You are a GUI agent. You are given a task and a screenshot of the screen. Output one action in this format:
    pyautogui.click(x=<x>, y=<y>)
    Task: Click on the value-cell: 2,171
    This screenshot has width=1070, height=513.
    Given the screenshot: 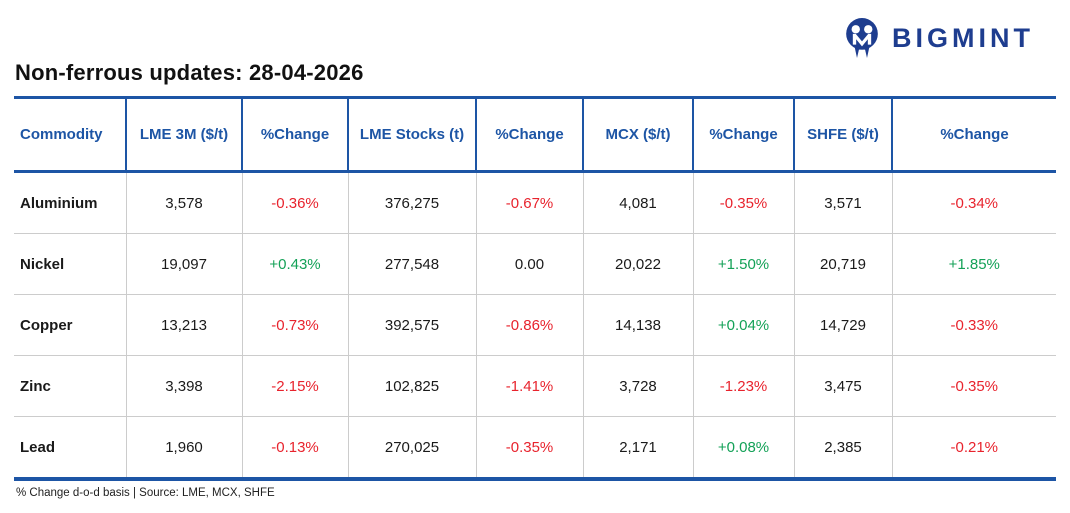 What is the action you would take?
    pyautogui.click(x=637, y=447)
    